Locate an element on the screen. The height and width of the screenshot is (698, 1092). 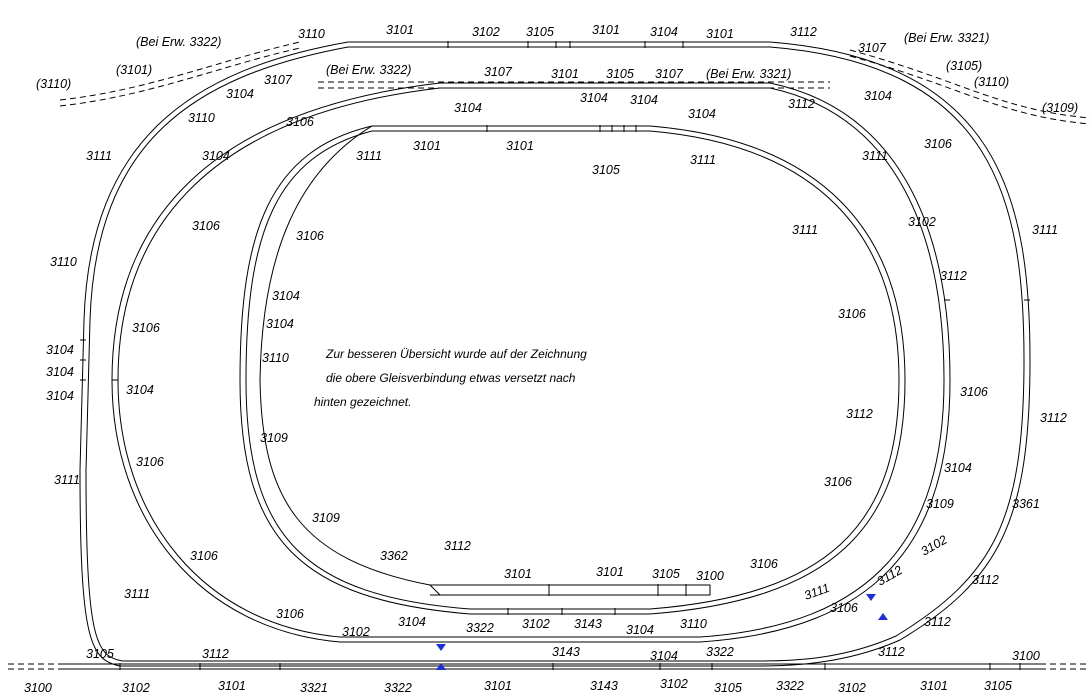
note-line-3: hinten gezeichnet. is located at coordinates (362, 402).